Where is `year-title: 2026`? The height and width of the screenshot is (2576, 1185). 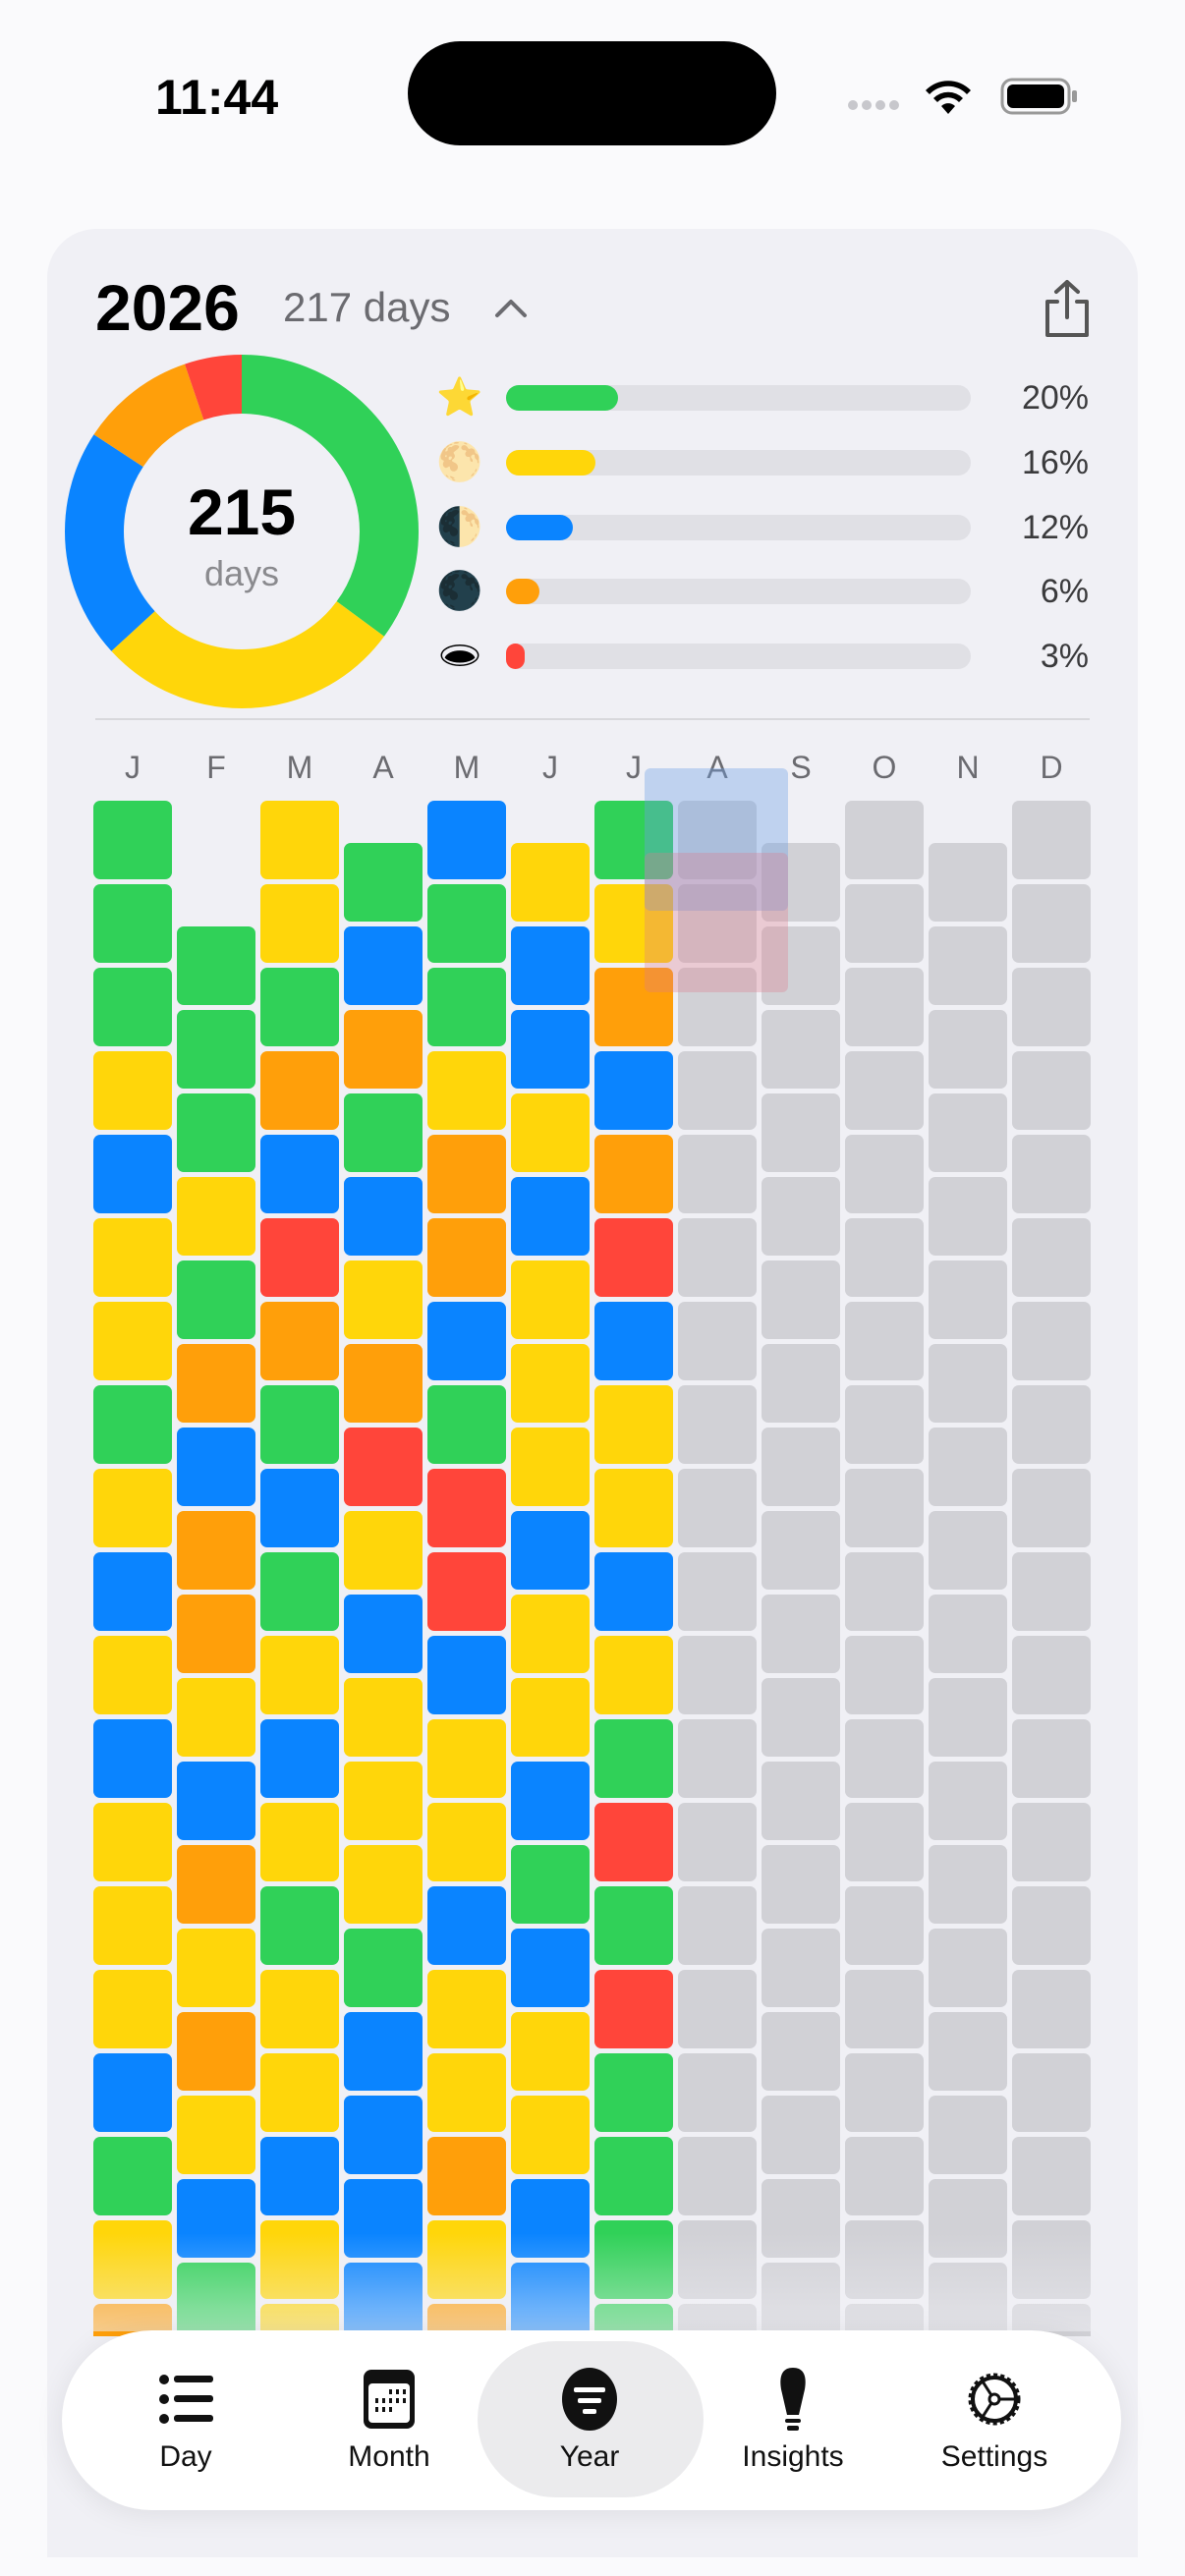
year-title: 2026 is located at coordinates (168, 307).